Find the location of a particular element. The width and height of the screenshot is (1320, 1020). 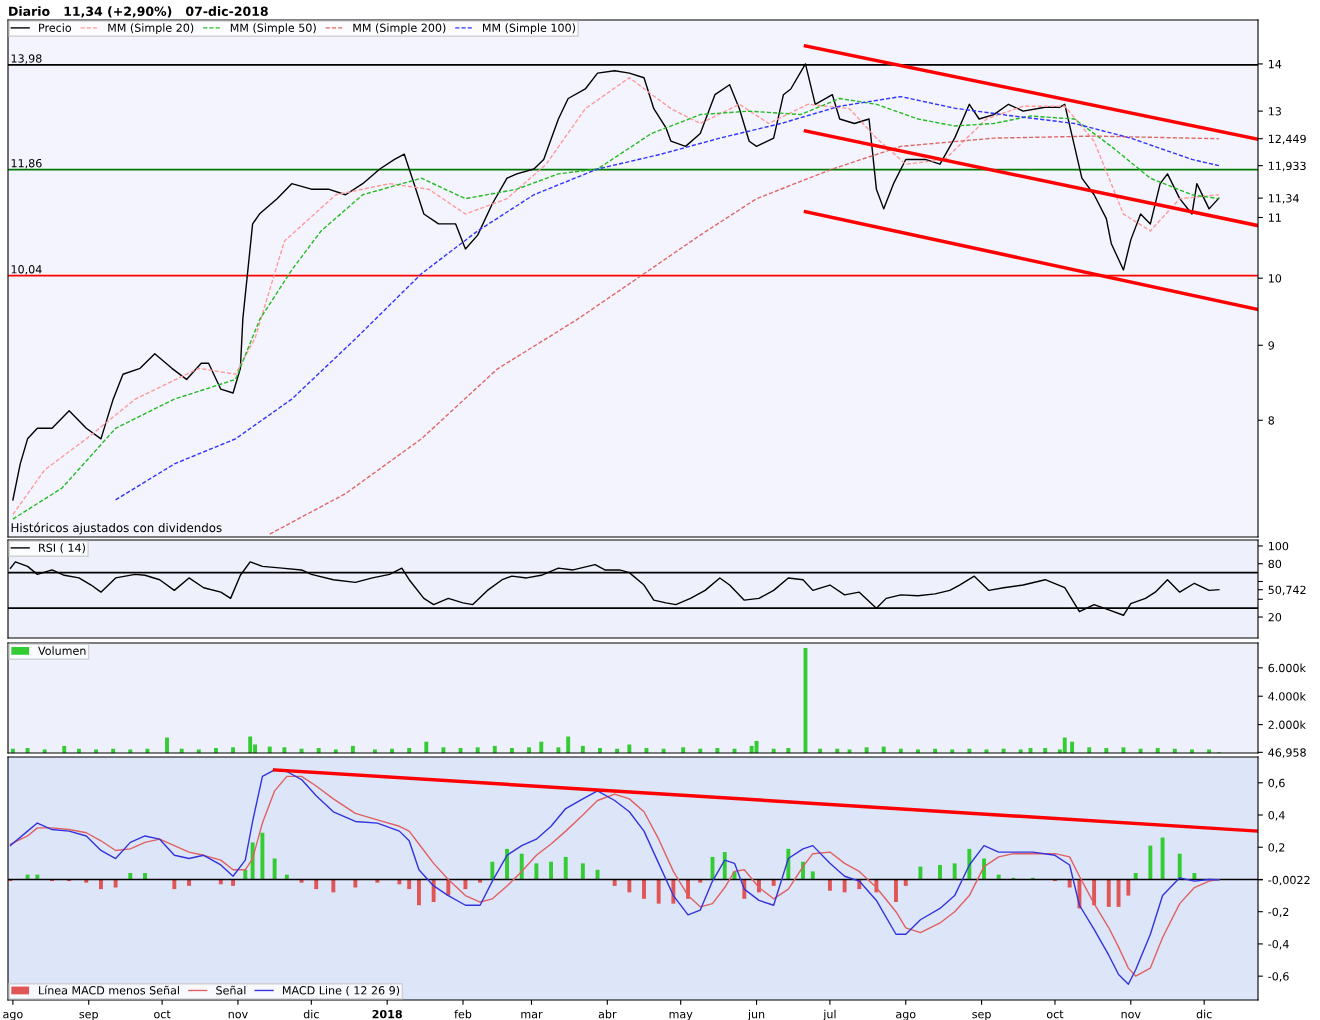

y-tick-label: -0,4 is located at coordinates (1278, 944).